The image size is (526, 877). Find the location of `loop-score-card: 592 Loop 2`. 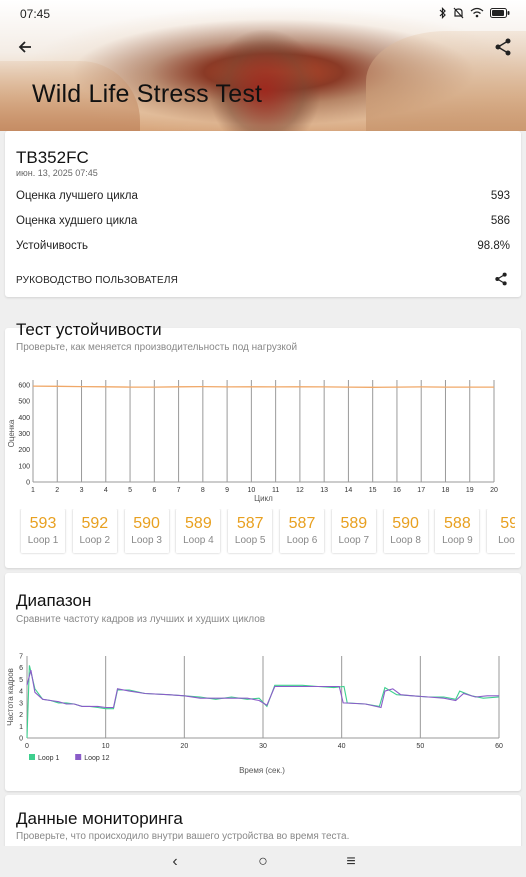

loop-score-card: 592 Loop 2 is located at coordinates (94, 531).